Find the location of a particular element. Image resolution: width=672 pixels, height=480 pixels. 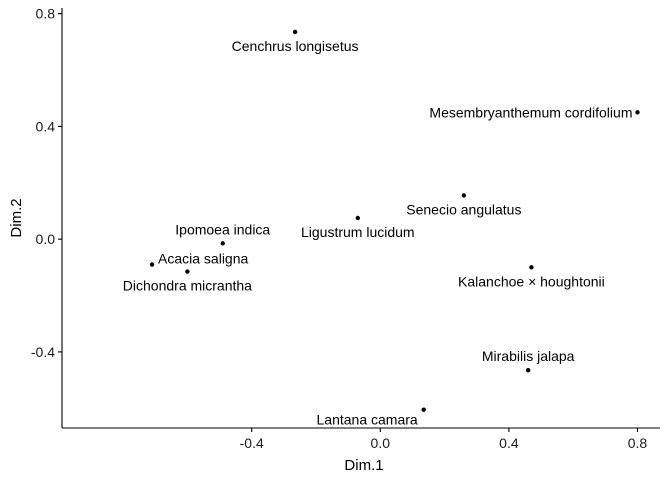

point-label: Cenchrus longisetus is located at coordinates (295, 46).